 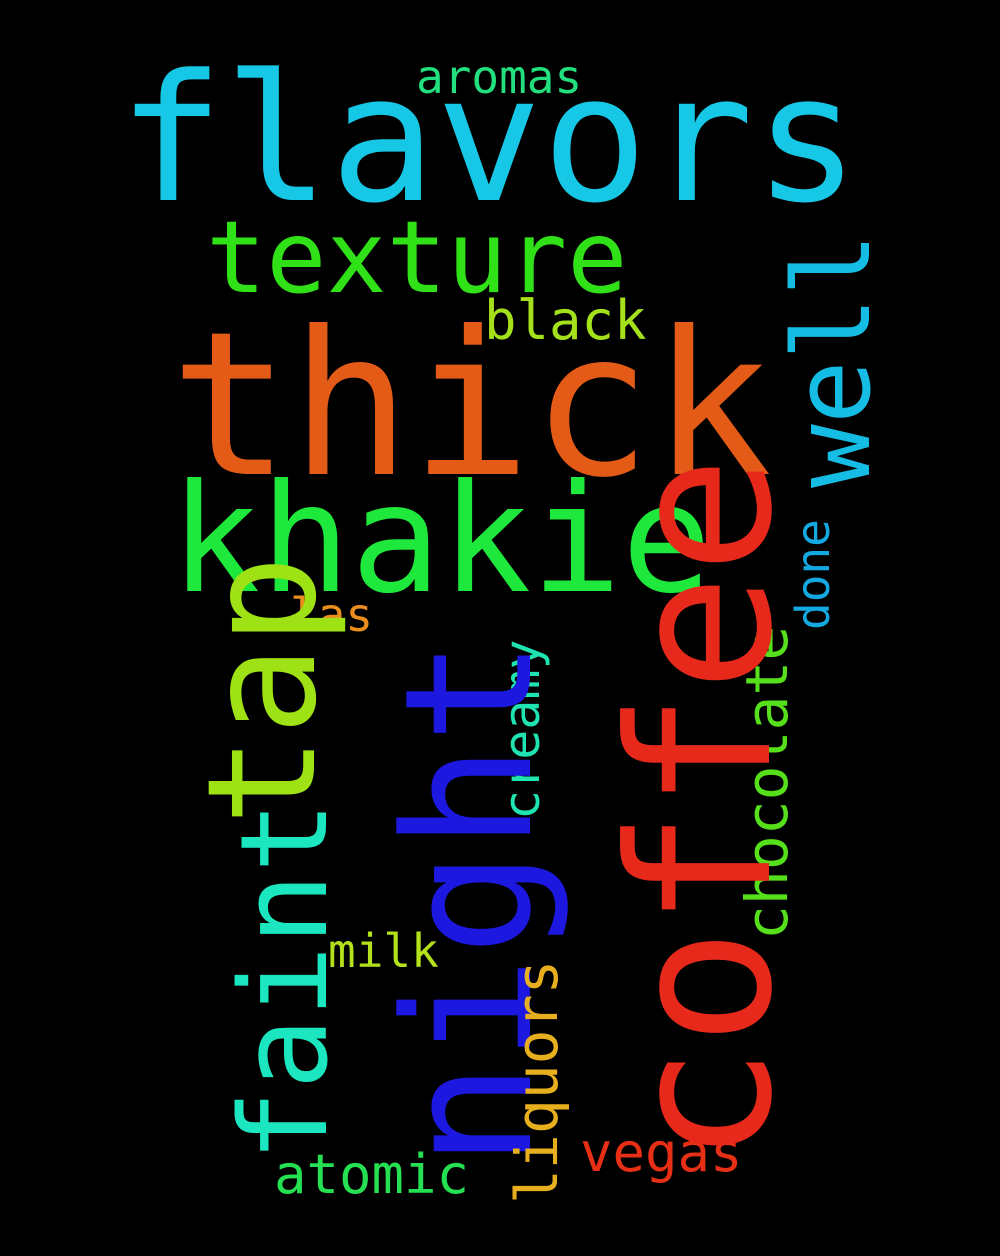 What do you see at coordinates (332, 615) in the screenshot?
I see `word-las: las` at bounding box center [332, 615].